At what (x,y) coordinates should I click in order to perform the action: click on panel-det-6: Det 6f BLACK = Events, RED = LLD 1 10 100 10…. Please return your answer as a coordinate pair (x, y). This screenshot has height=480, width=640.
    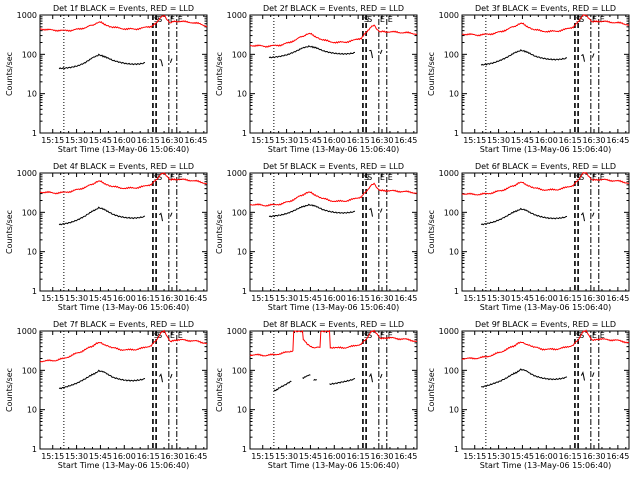
    Looking at the image, I should click on (528, 237).